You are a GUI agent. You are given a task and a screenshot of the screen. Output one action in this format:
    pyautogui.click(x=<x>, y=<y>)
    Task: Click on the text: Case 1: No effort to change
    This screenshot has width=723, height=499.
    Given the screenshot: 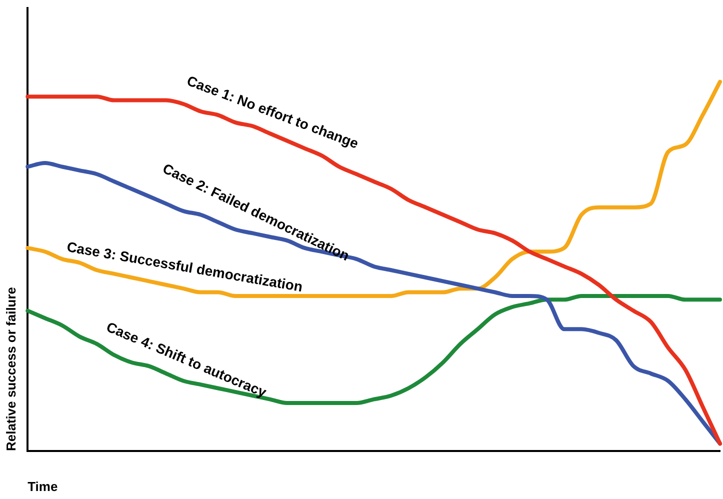 What is the action you would take?
    pyautogui.click(x=273, y=112)
    